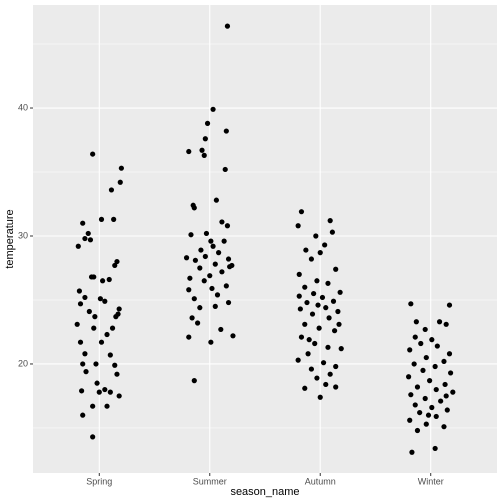  I want to click on y-axis-title: temperature, so click(10, 238).